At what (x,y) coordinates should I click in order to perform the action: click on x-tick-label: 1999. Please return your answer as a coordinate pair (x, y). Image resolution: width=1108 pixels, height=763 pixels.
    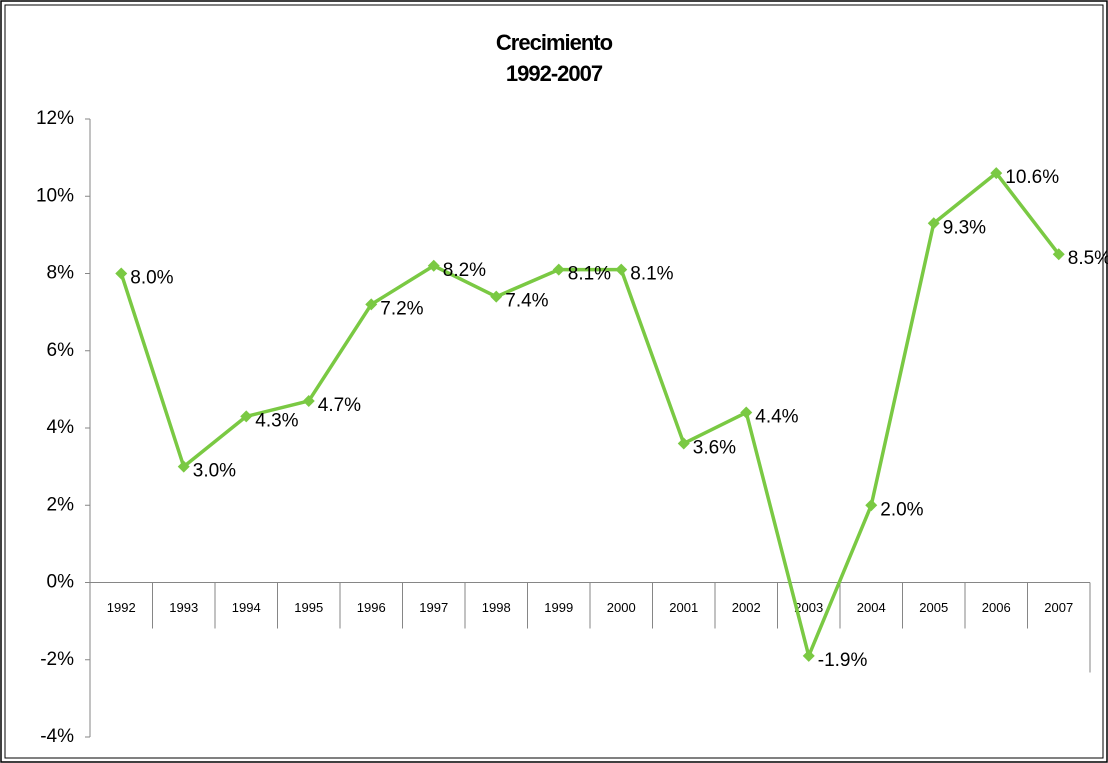
    Looking at the image, I should click on (558, 607).